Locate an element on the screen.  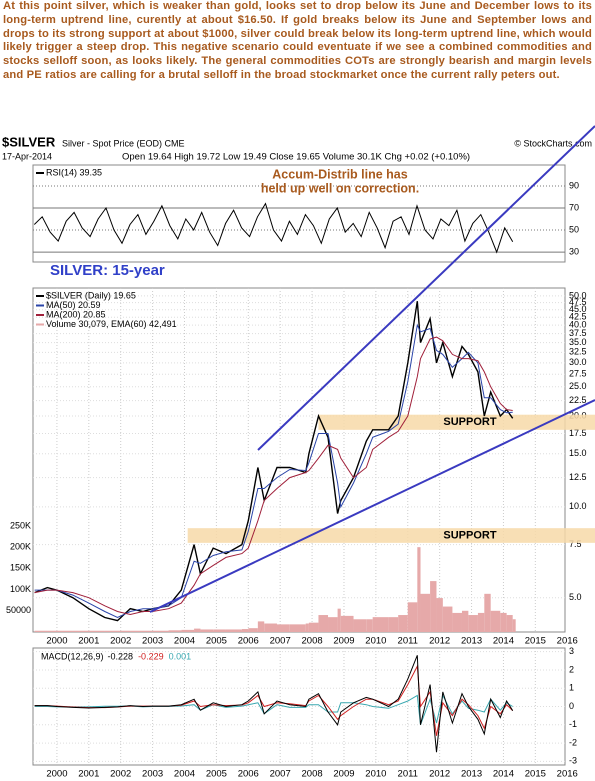
symbol: $SILVER is located at coordinates (29, 141).